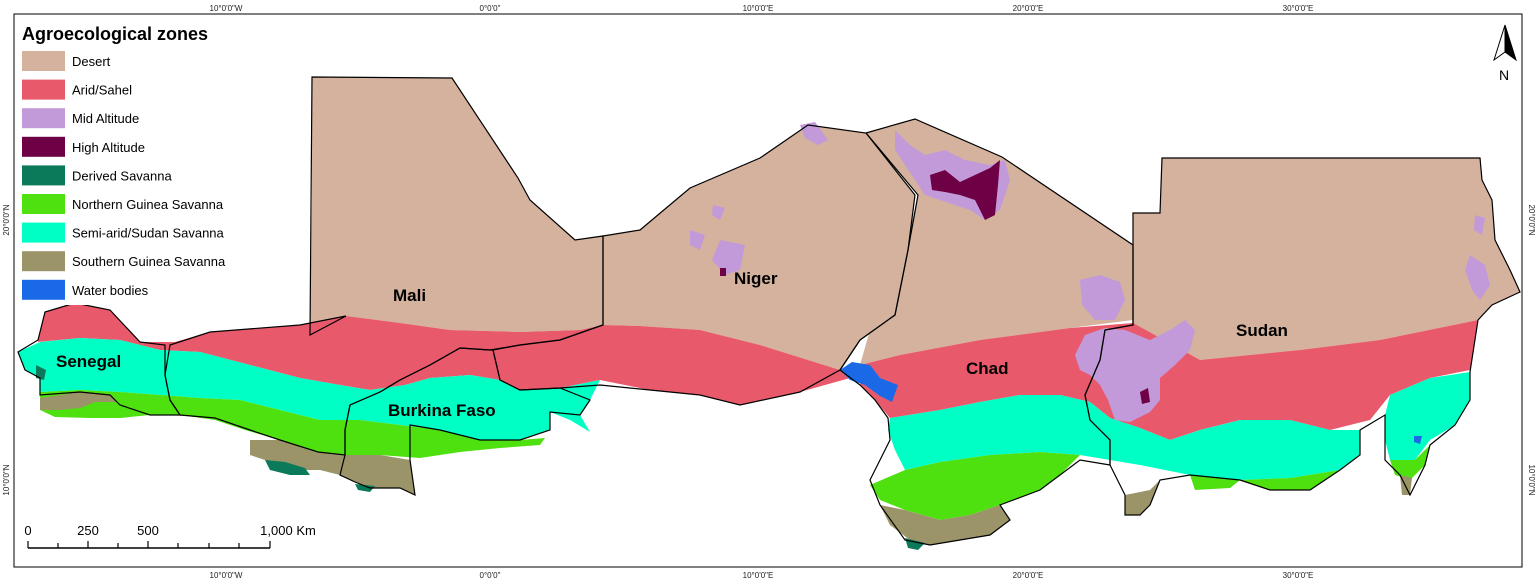 This screenshot has width=1536, height=585. I want to click on zone-semiarid-sudan-south, so click(1427, 416).